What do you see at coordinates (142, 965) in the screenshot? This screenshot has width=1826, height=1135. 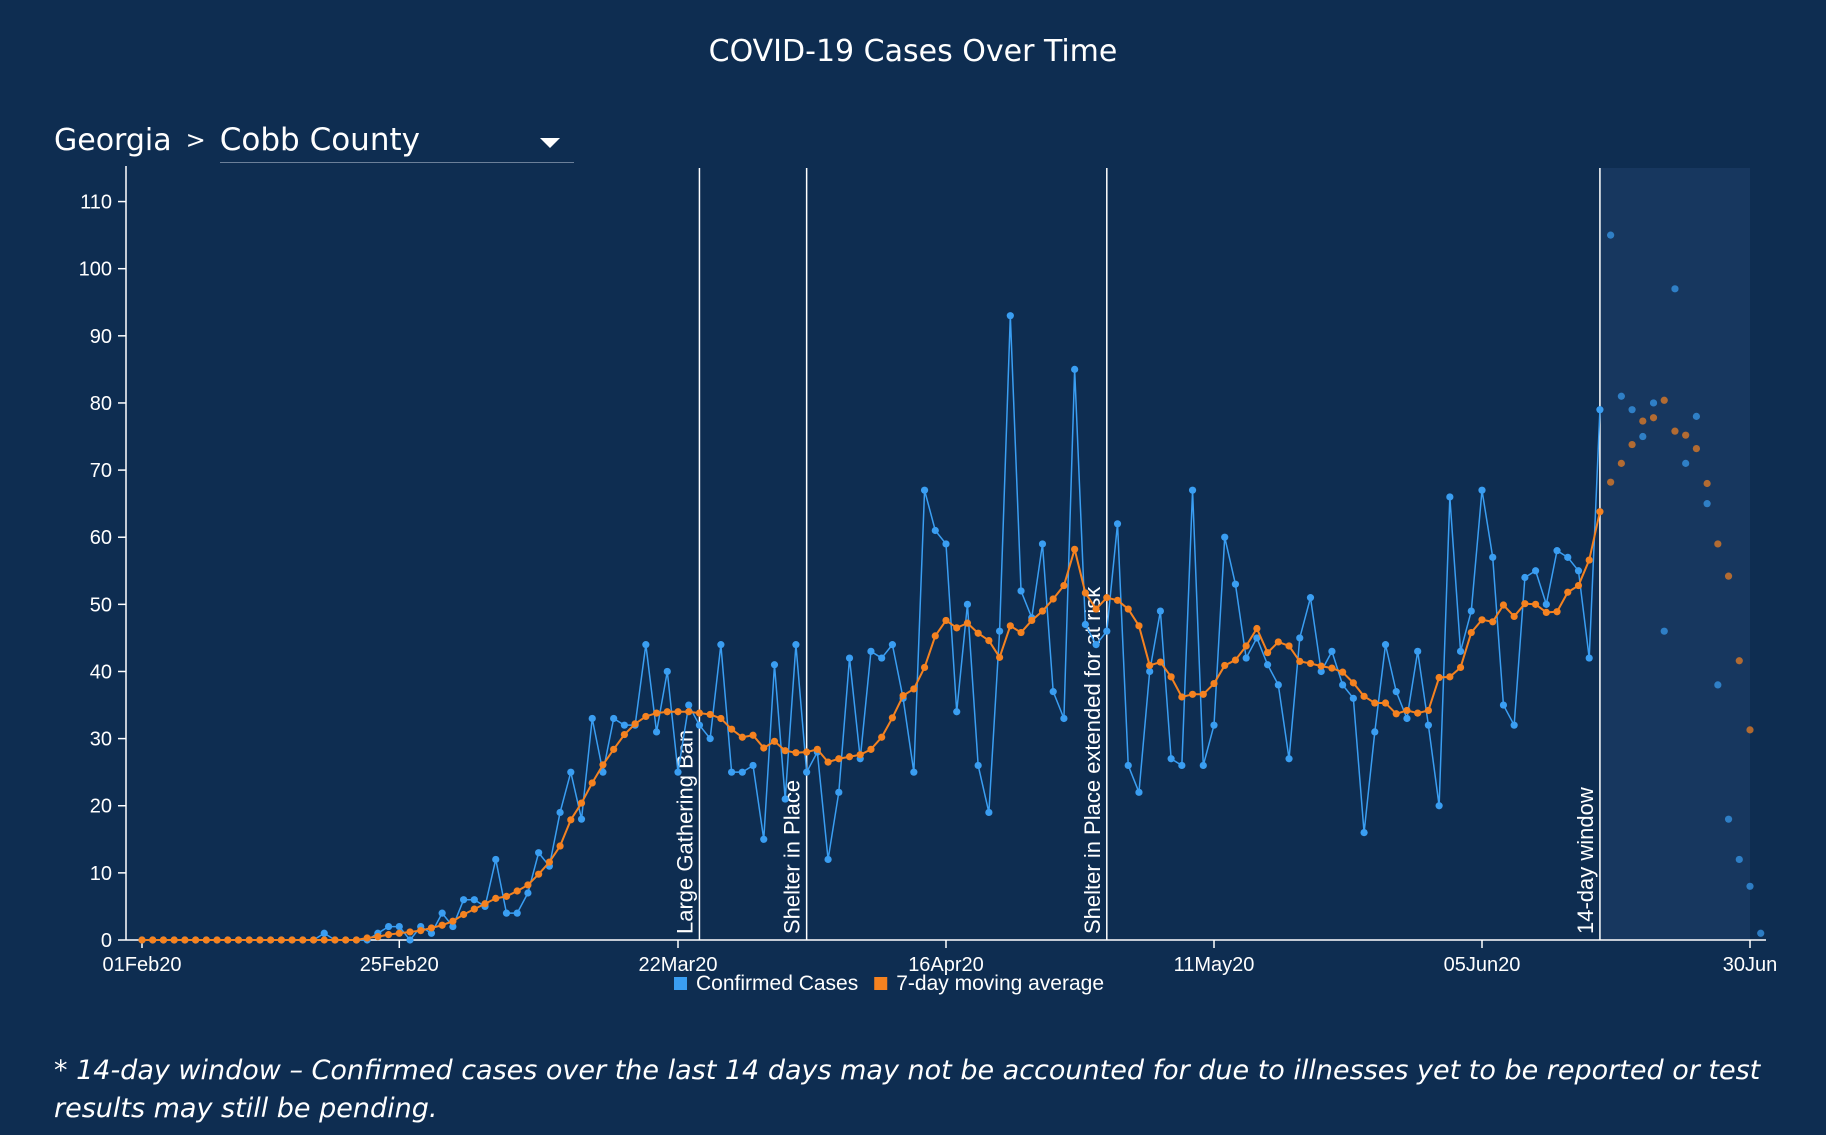 I see `x-tick-label: 01Feb20` at bounding box center [142, 965].